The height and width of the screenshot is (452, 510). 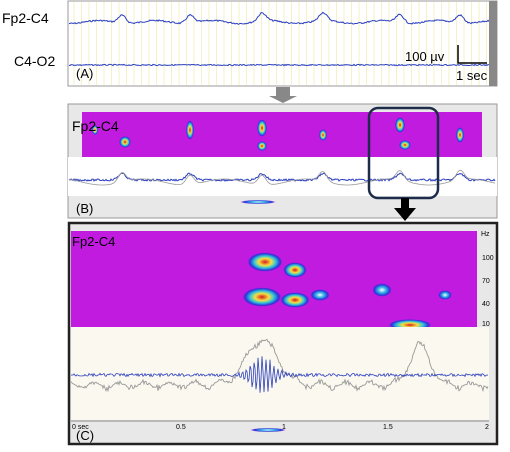 What do you see at coordinates (486, 281) in the screenshot?
I see `freq-tick: 70` at bounding box center [486, 281].